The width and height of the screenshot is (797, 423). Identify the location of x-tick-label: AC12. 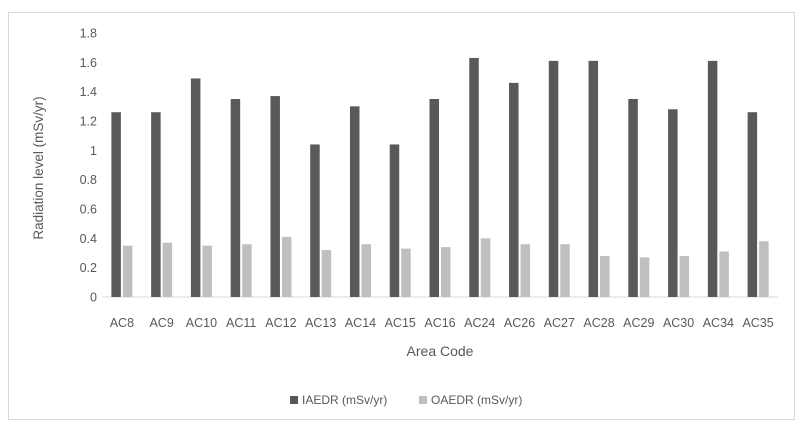
(280, 323).